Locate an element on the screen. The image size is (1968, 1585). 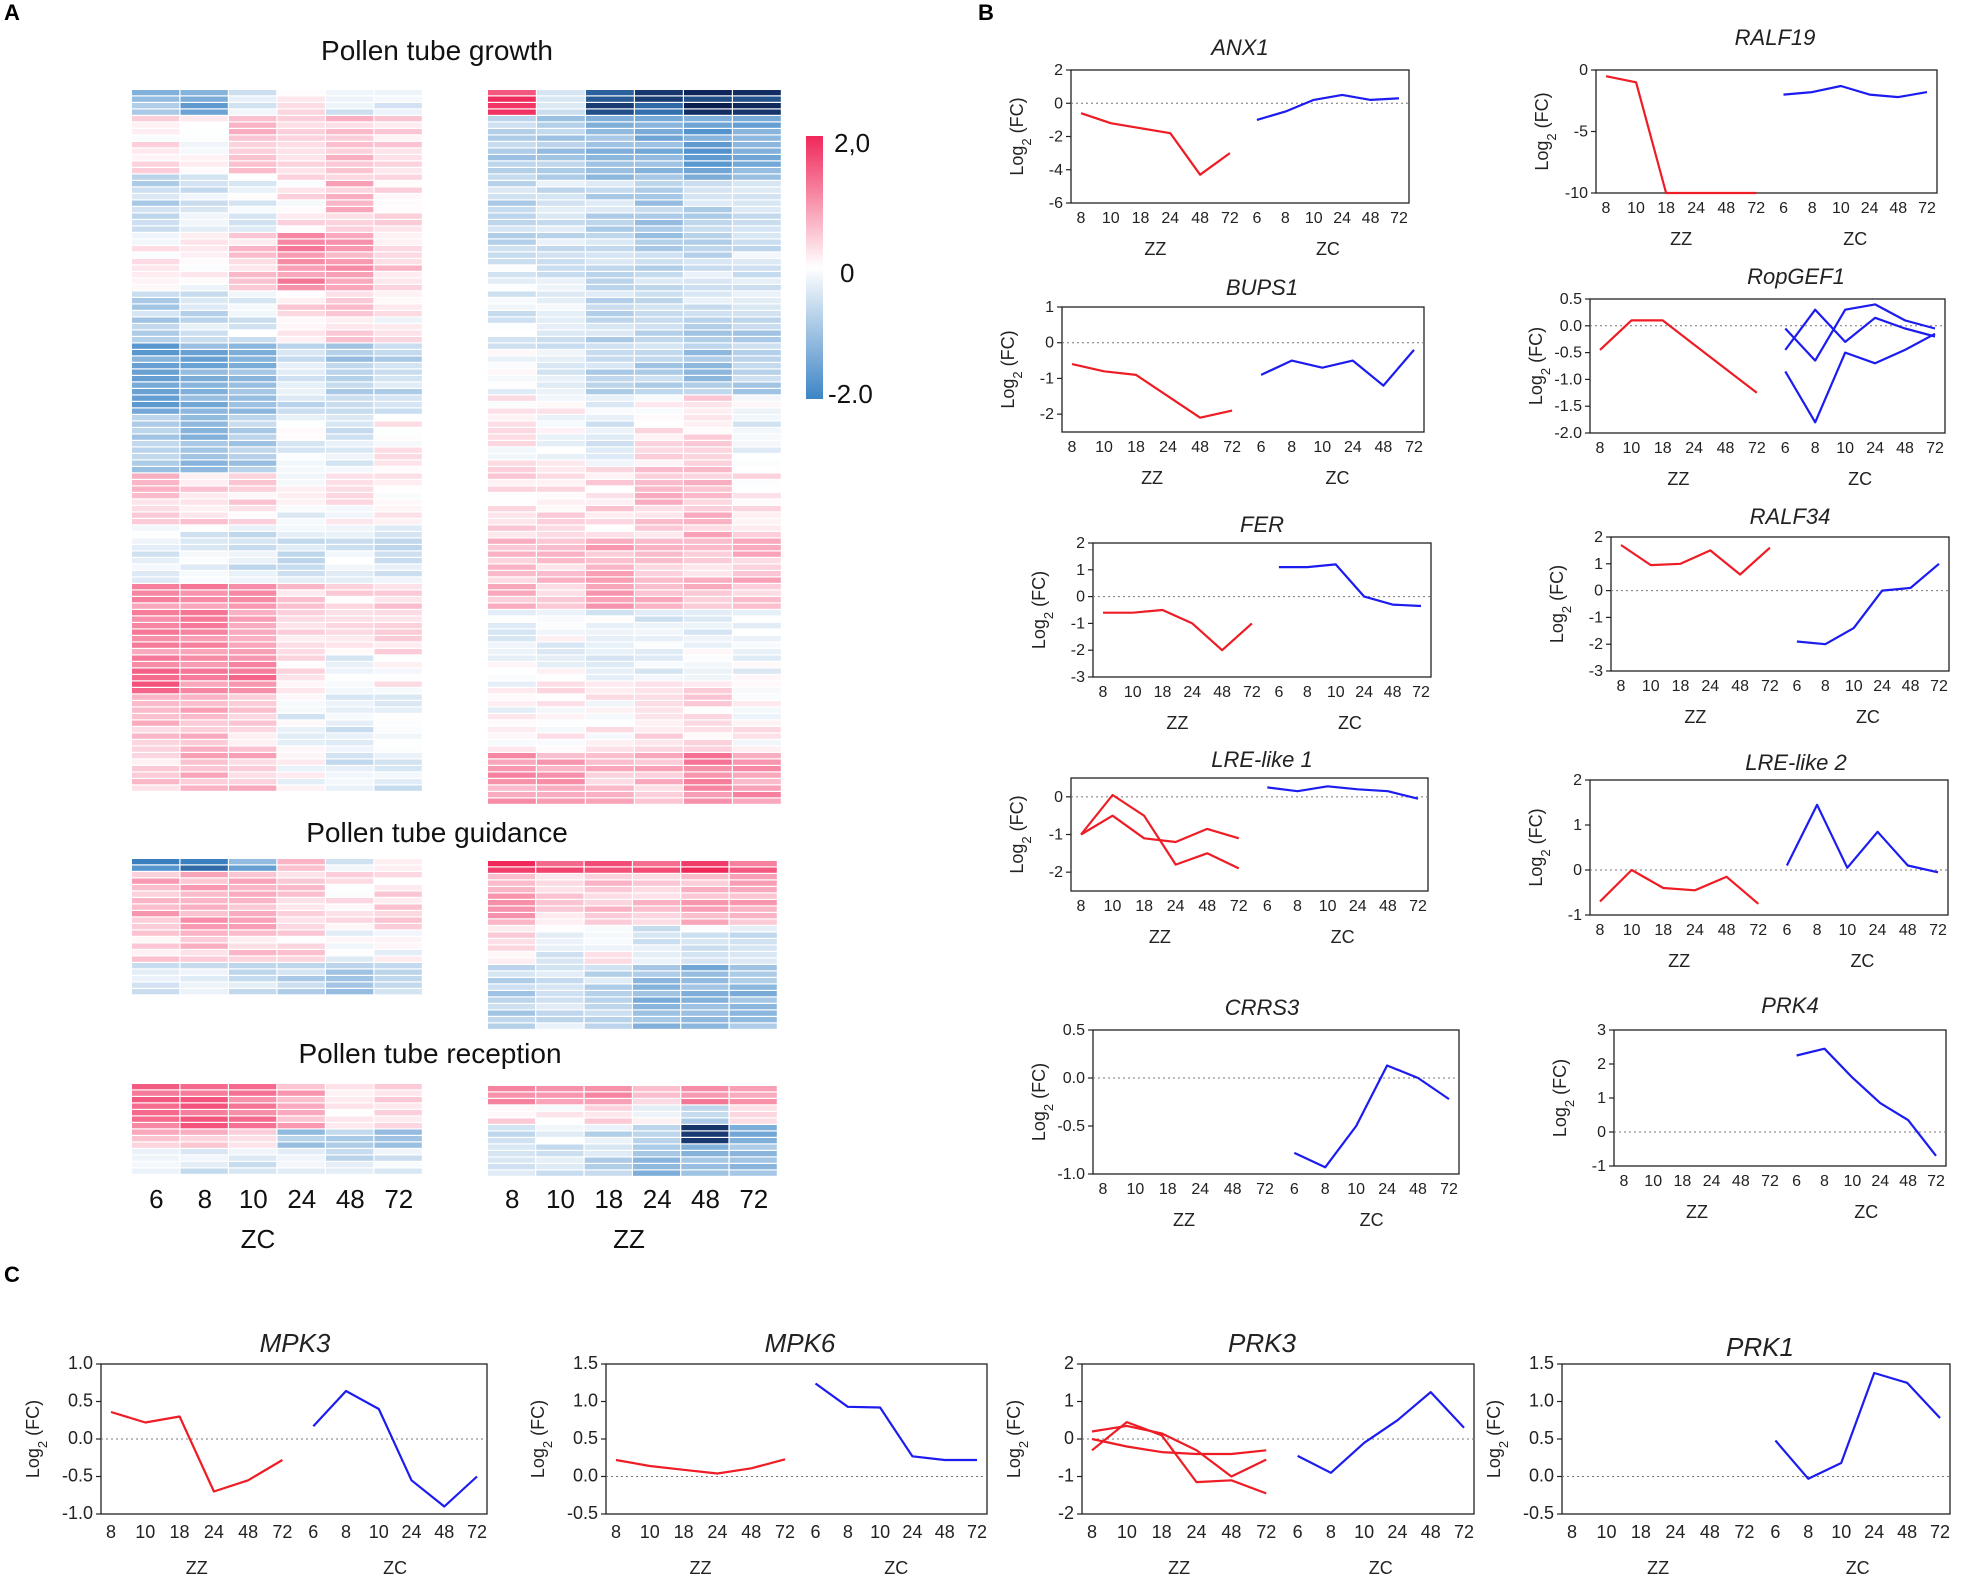
y-tick-label: 0.5 is located at coordinates (585, 1438).